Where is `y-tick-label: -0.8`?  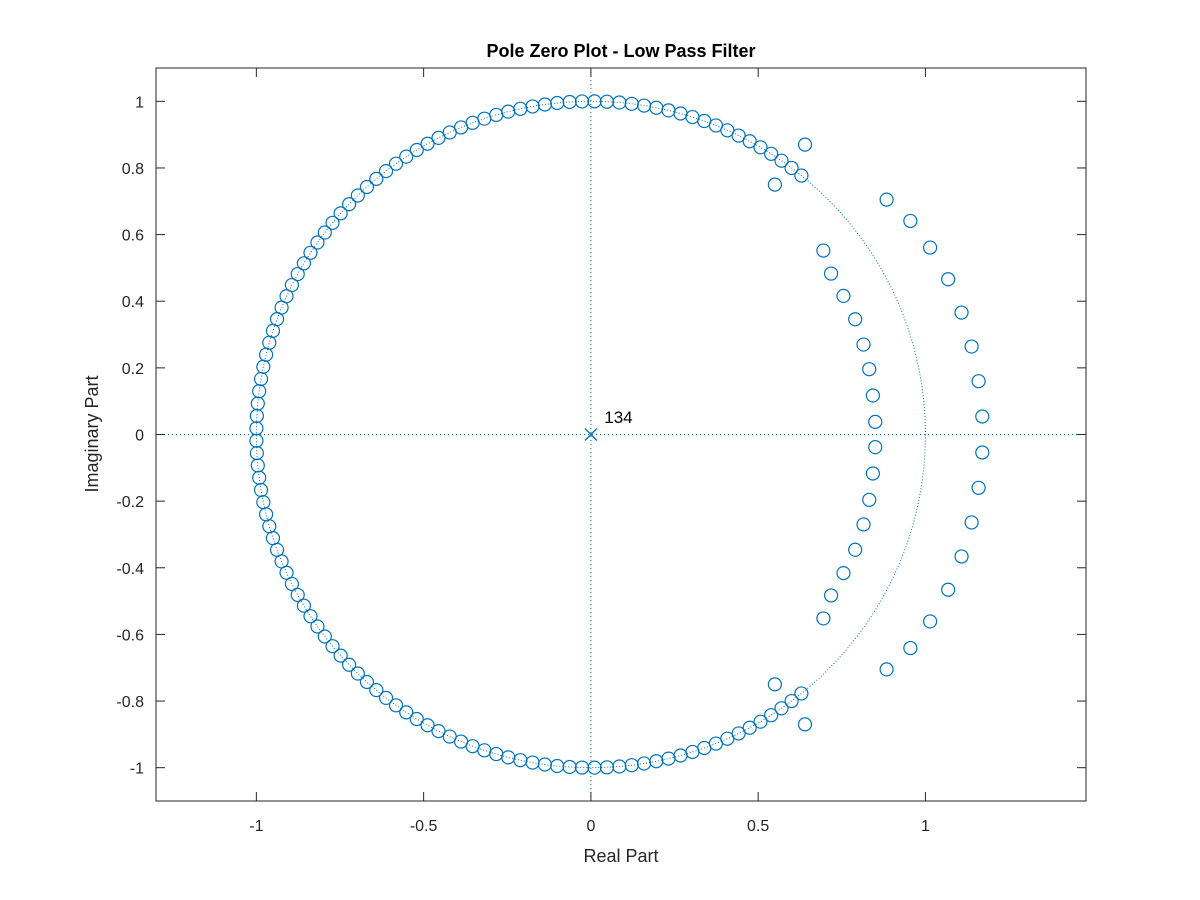 y-tick-label: -0.8 is located at coordinates (130, 702).